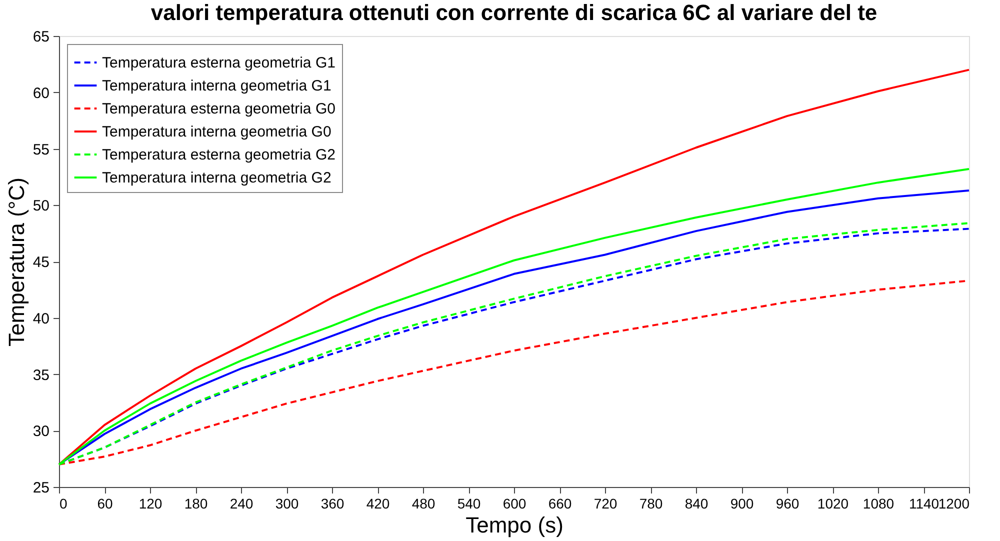  What do you see at coordinates (788, 504) in the screenshot?
I see `x-tick-label: 960` at bounding box center [788, 504].